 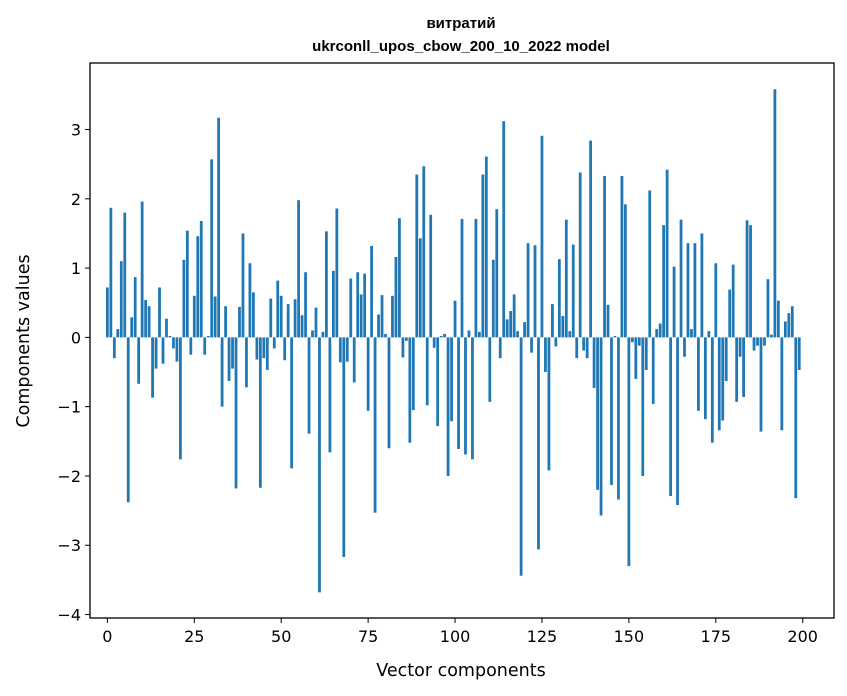 I want to click on chart-subtitle: ukrconll_upos_cbow_200_10_2022 model, so click(x=461, y=46).